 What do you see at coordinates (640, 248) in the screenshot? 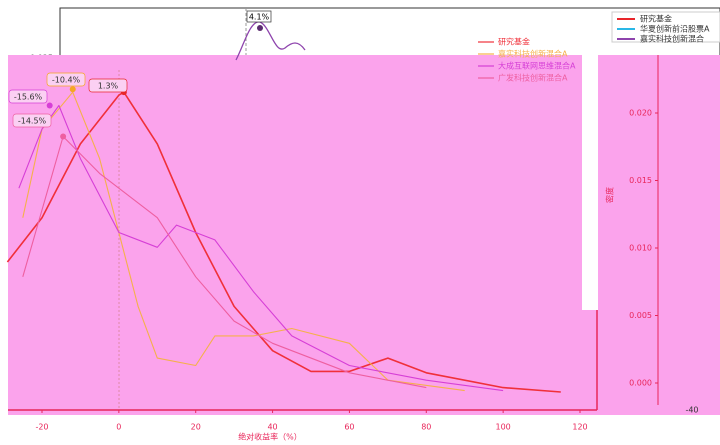
I see `y-tick-label: 0.010` at bounding box center [640, 248].